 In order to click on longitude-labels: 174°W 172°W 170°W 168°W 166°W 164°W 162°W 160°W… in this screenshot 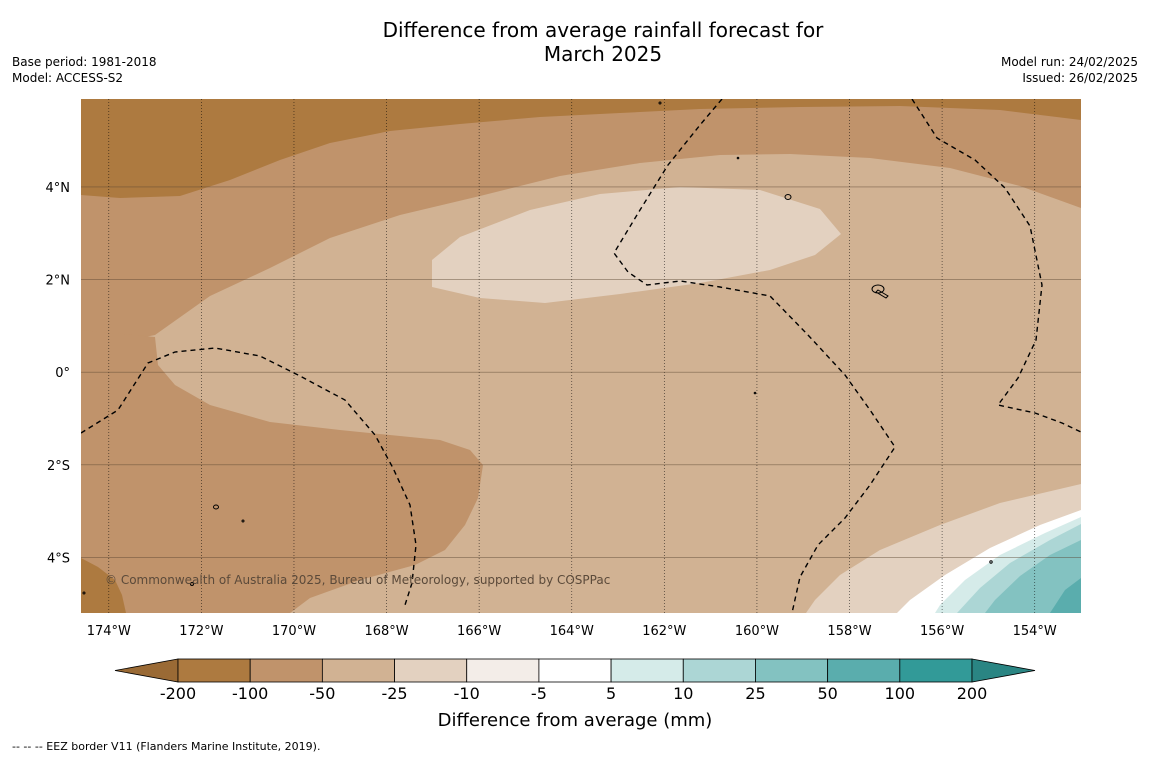, I will do `click(572, 631)`.